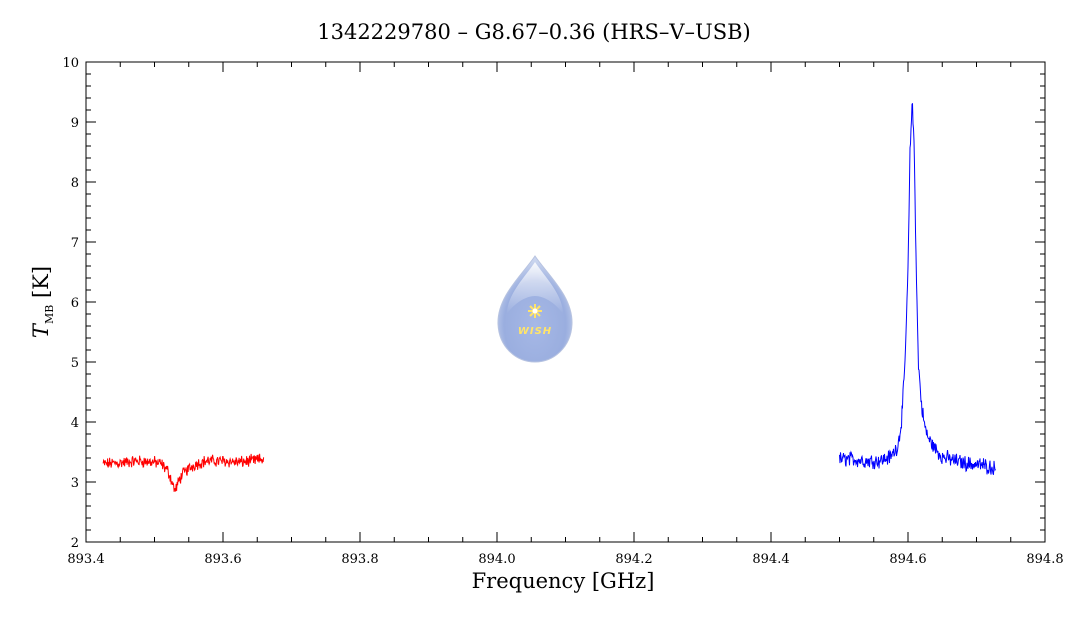  I want to click on y-axis-label: TMB [K], so click(42, 302).